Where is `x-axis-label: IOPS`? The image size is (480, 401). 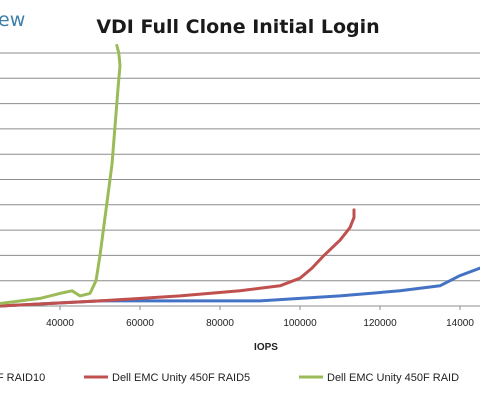 x-axis-label: IOPS is located at coordinates (266, 347).